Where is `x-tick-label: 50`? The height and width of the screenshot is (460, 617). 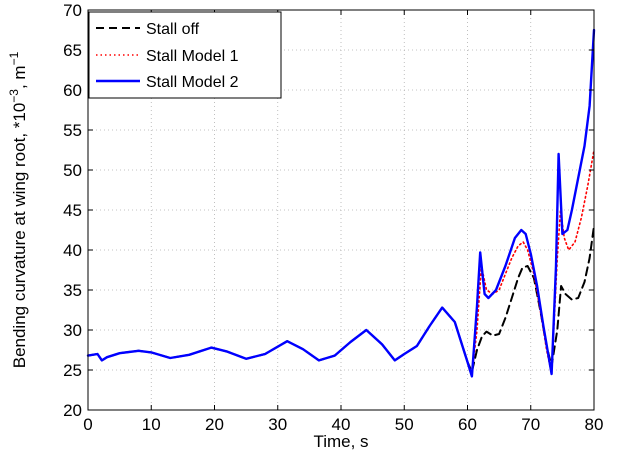 x-tick-label: 50 is located at coordinates (404, 424).